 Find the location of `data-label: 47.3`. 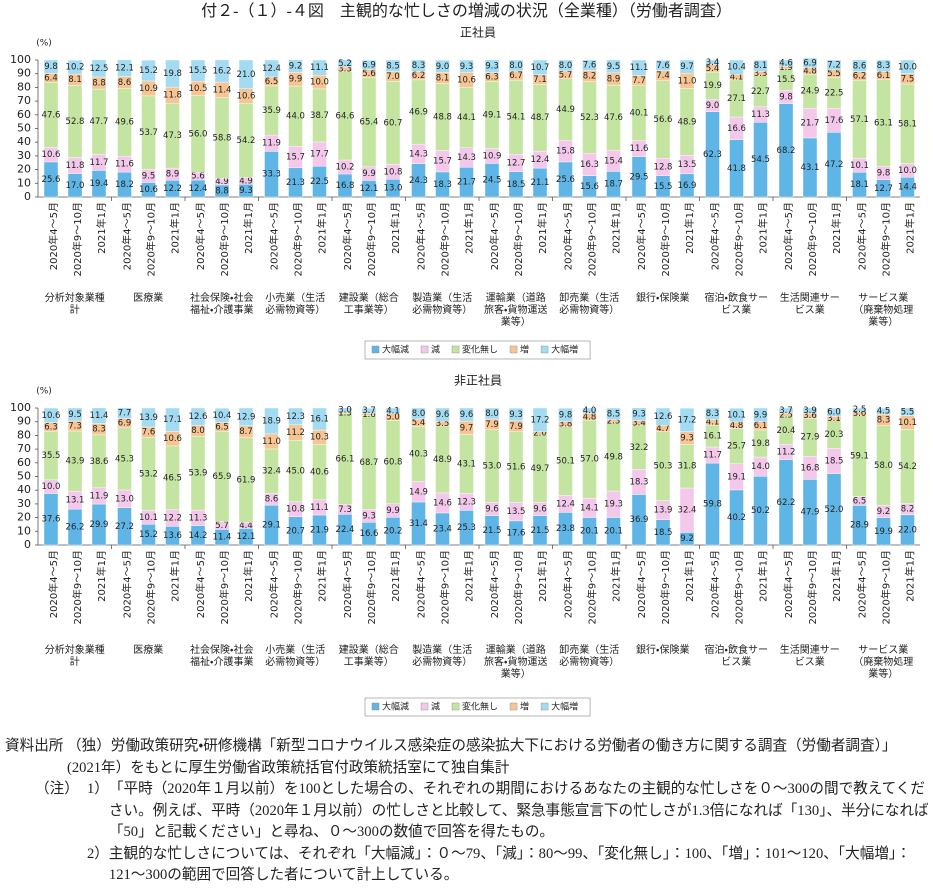

data-label: 47.3 is located at coordinates (172, 136).